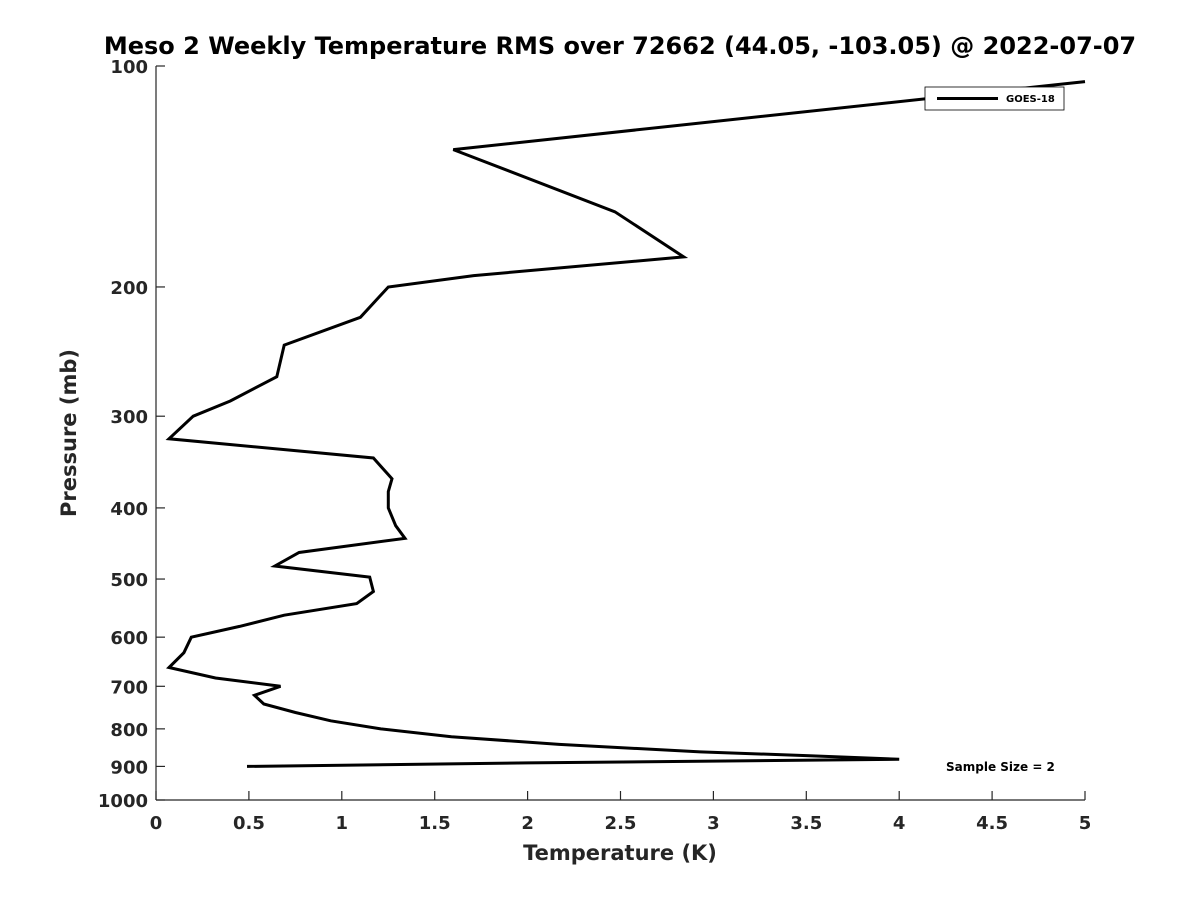 Image resolution: width=1200 pixels, height=900 pixels. What do you see at coordinates (1000, 767) in the screenshot?
I see `sample-size-annotation: Sample Size = 2` at bounding box center [1000, 767].